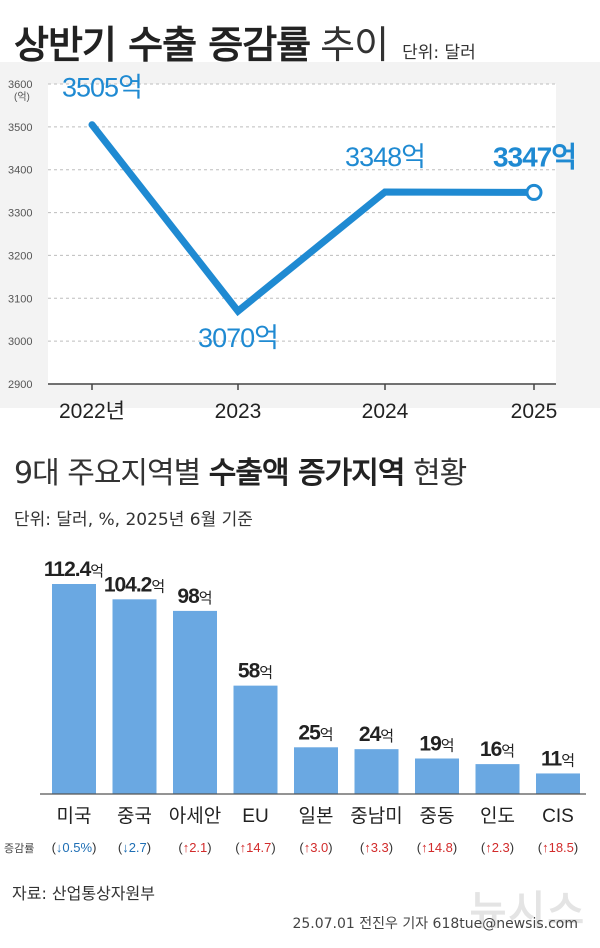 Image resolution: width=600 pixels, height=948 pixels. I want to click on bar-value: 98, so click(188, 596).